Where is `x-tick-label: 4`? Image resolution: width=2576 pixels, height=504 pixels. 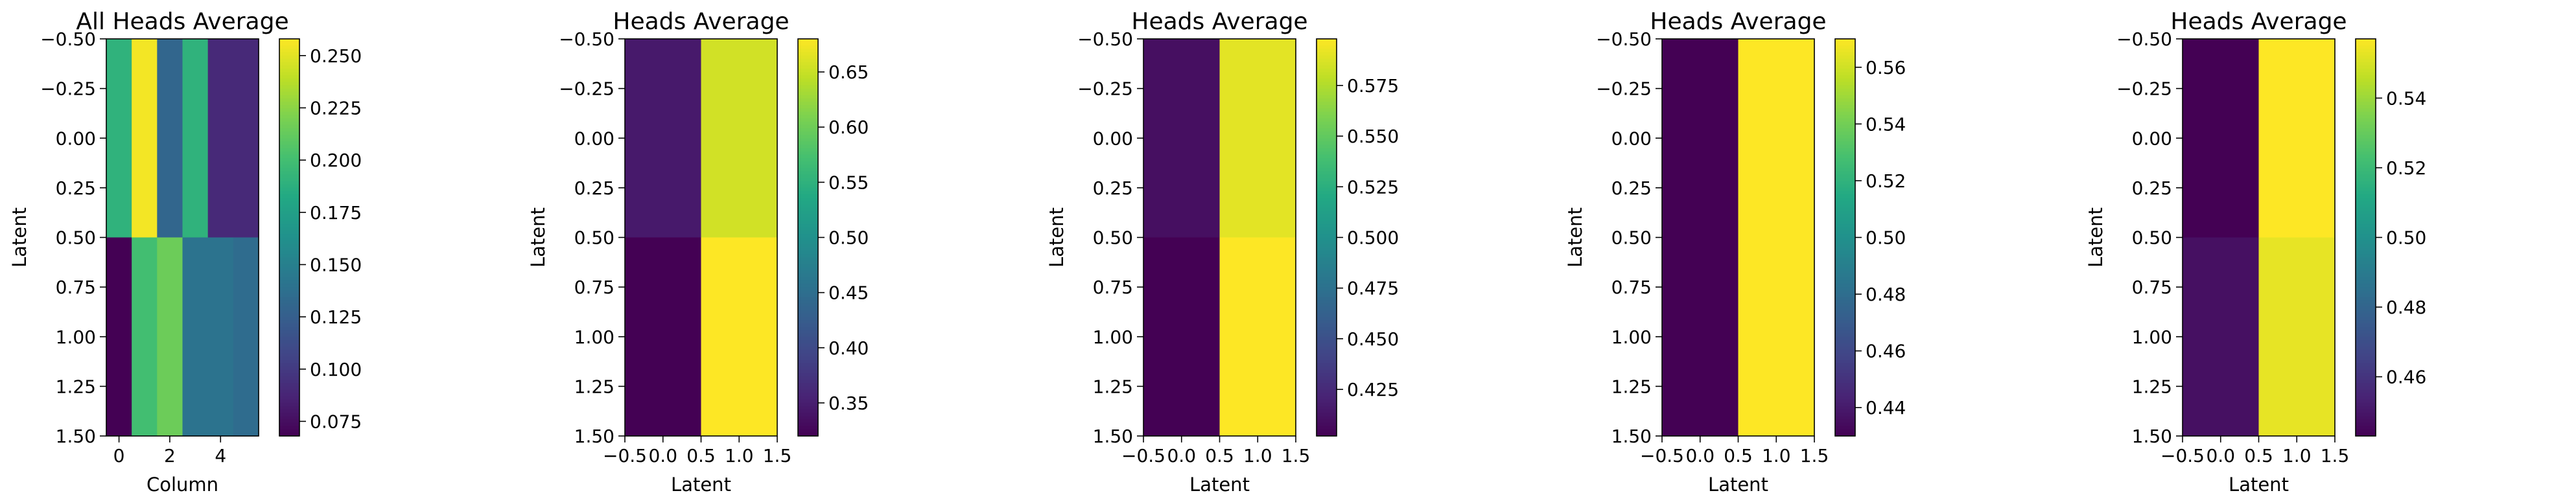 x-tick-label: 4 is located at coordinates (220, 455).